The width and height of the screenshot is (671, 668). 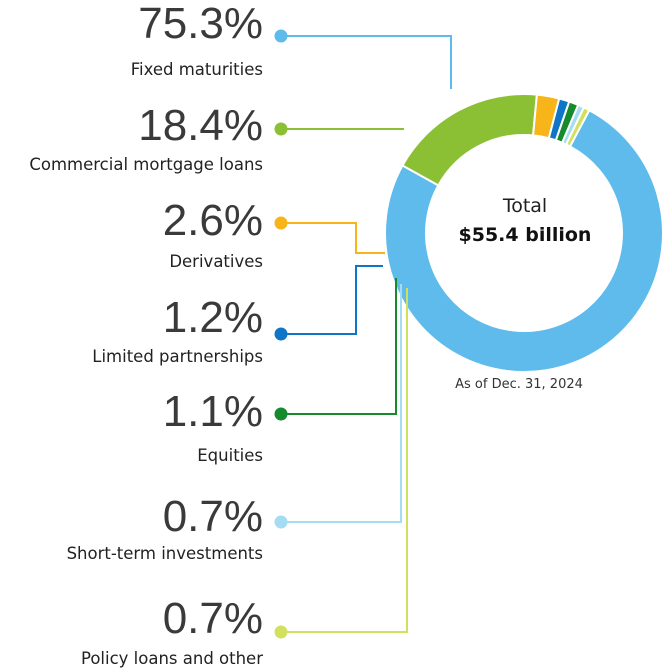 I want to click on category-label-fixed-maturities: Fixed maturities, so click(x=197, y=69).